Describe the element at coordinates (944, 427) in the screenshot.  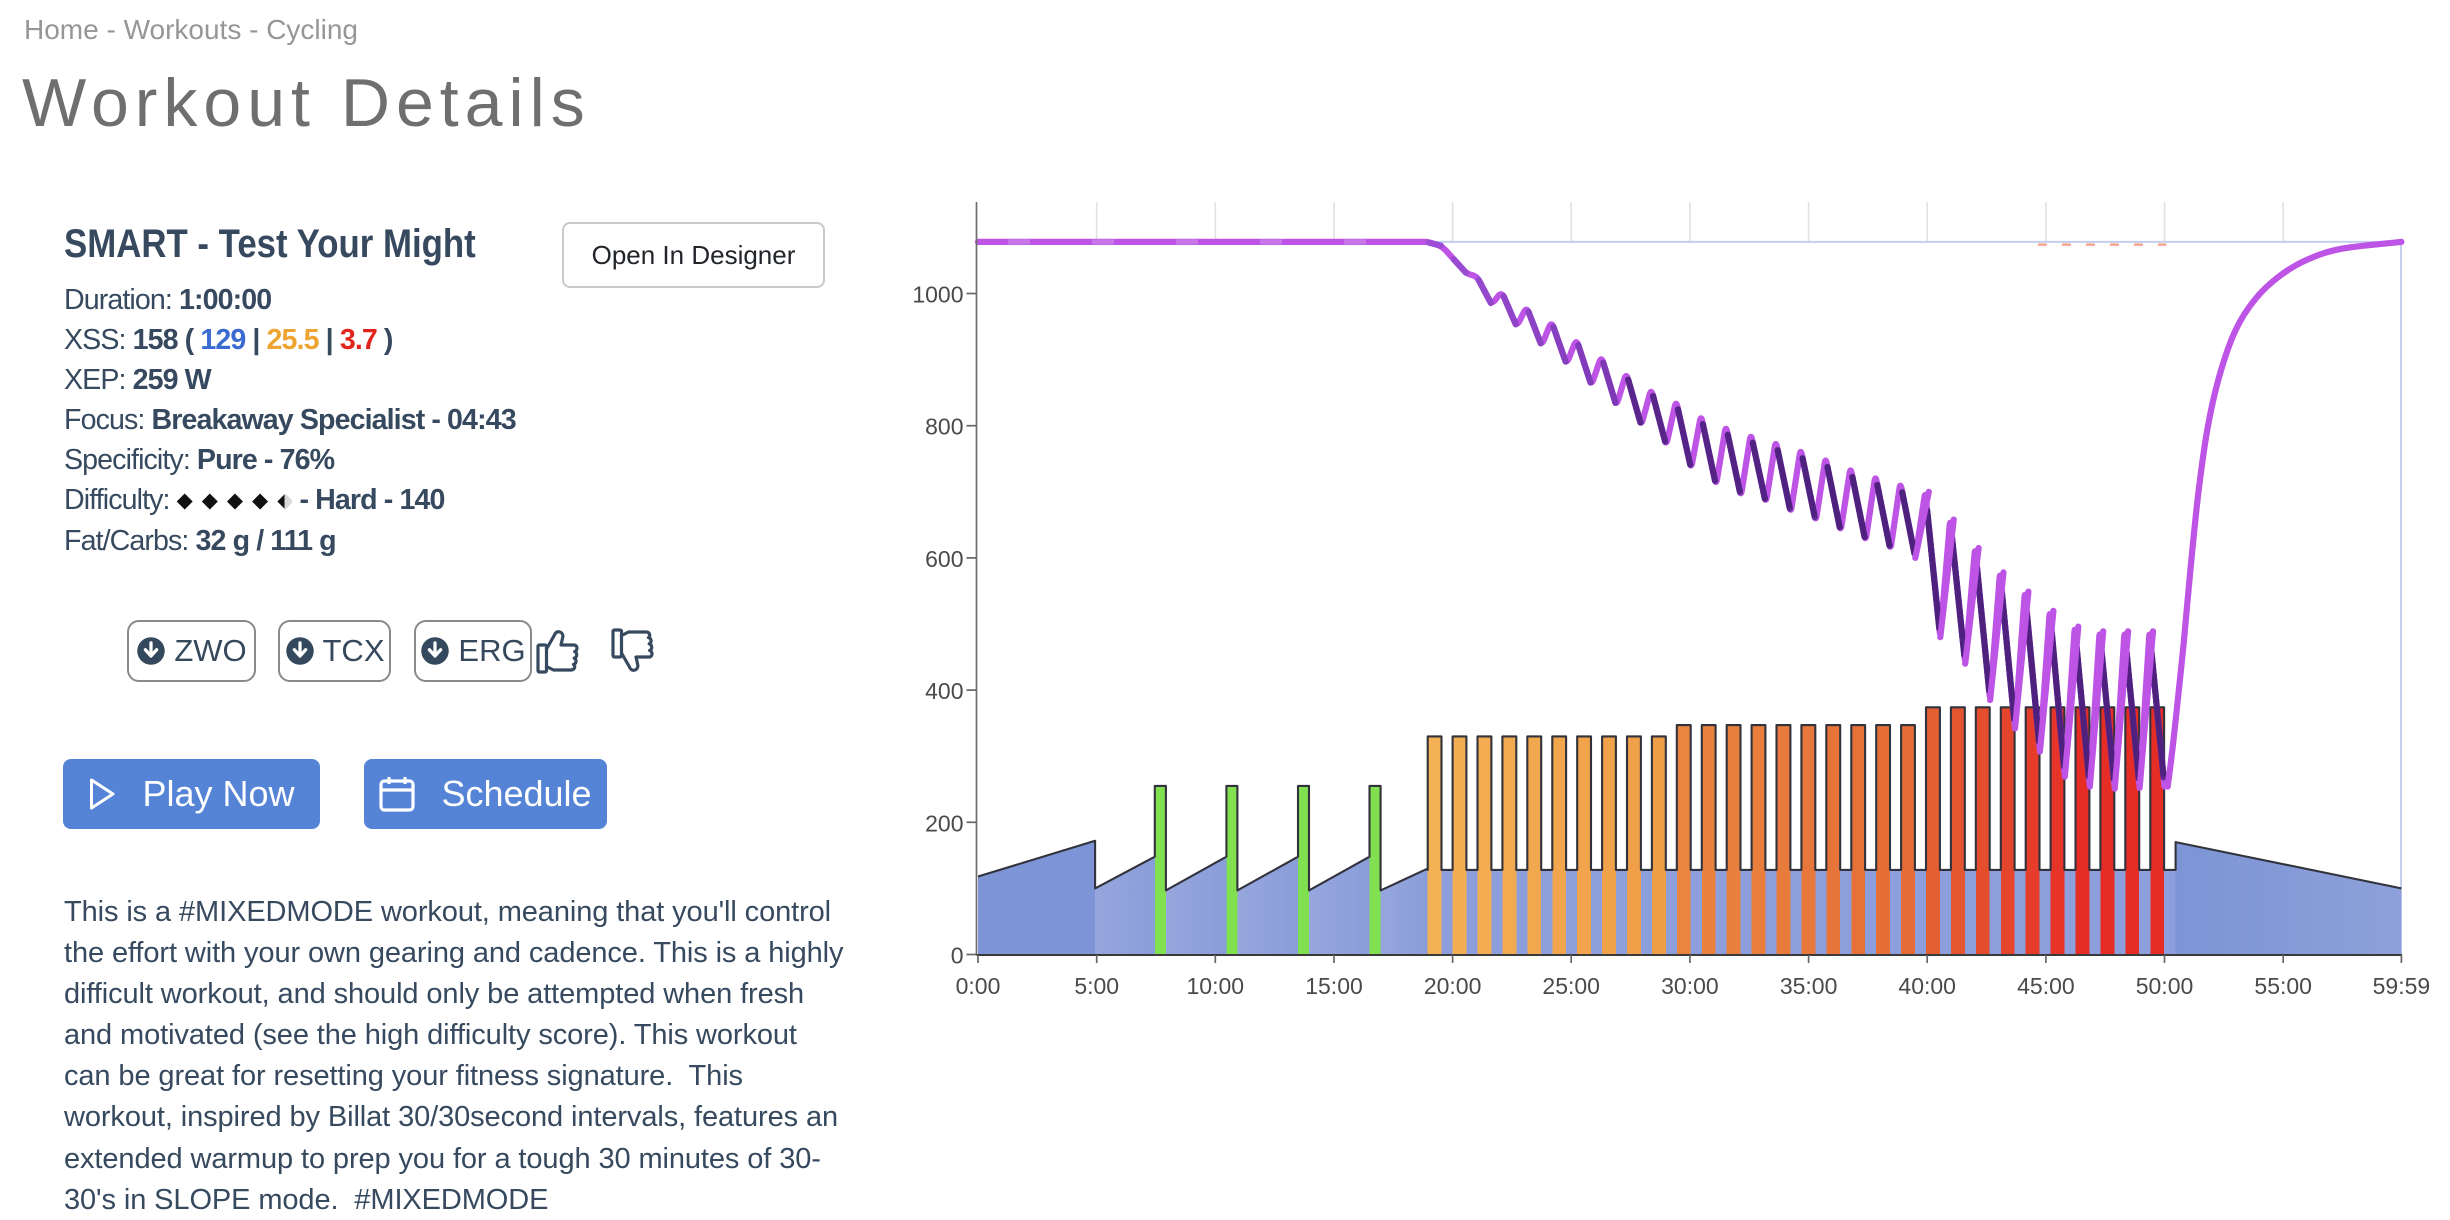
I see `svg-text: 800` at that location.